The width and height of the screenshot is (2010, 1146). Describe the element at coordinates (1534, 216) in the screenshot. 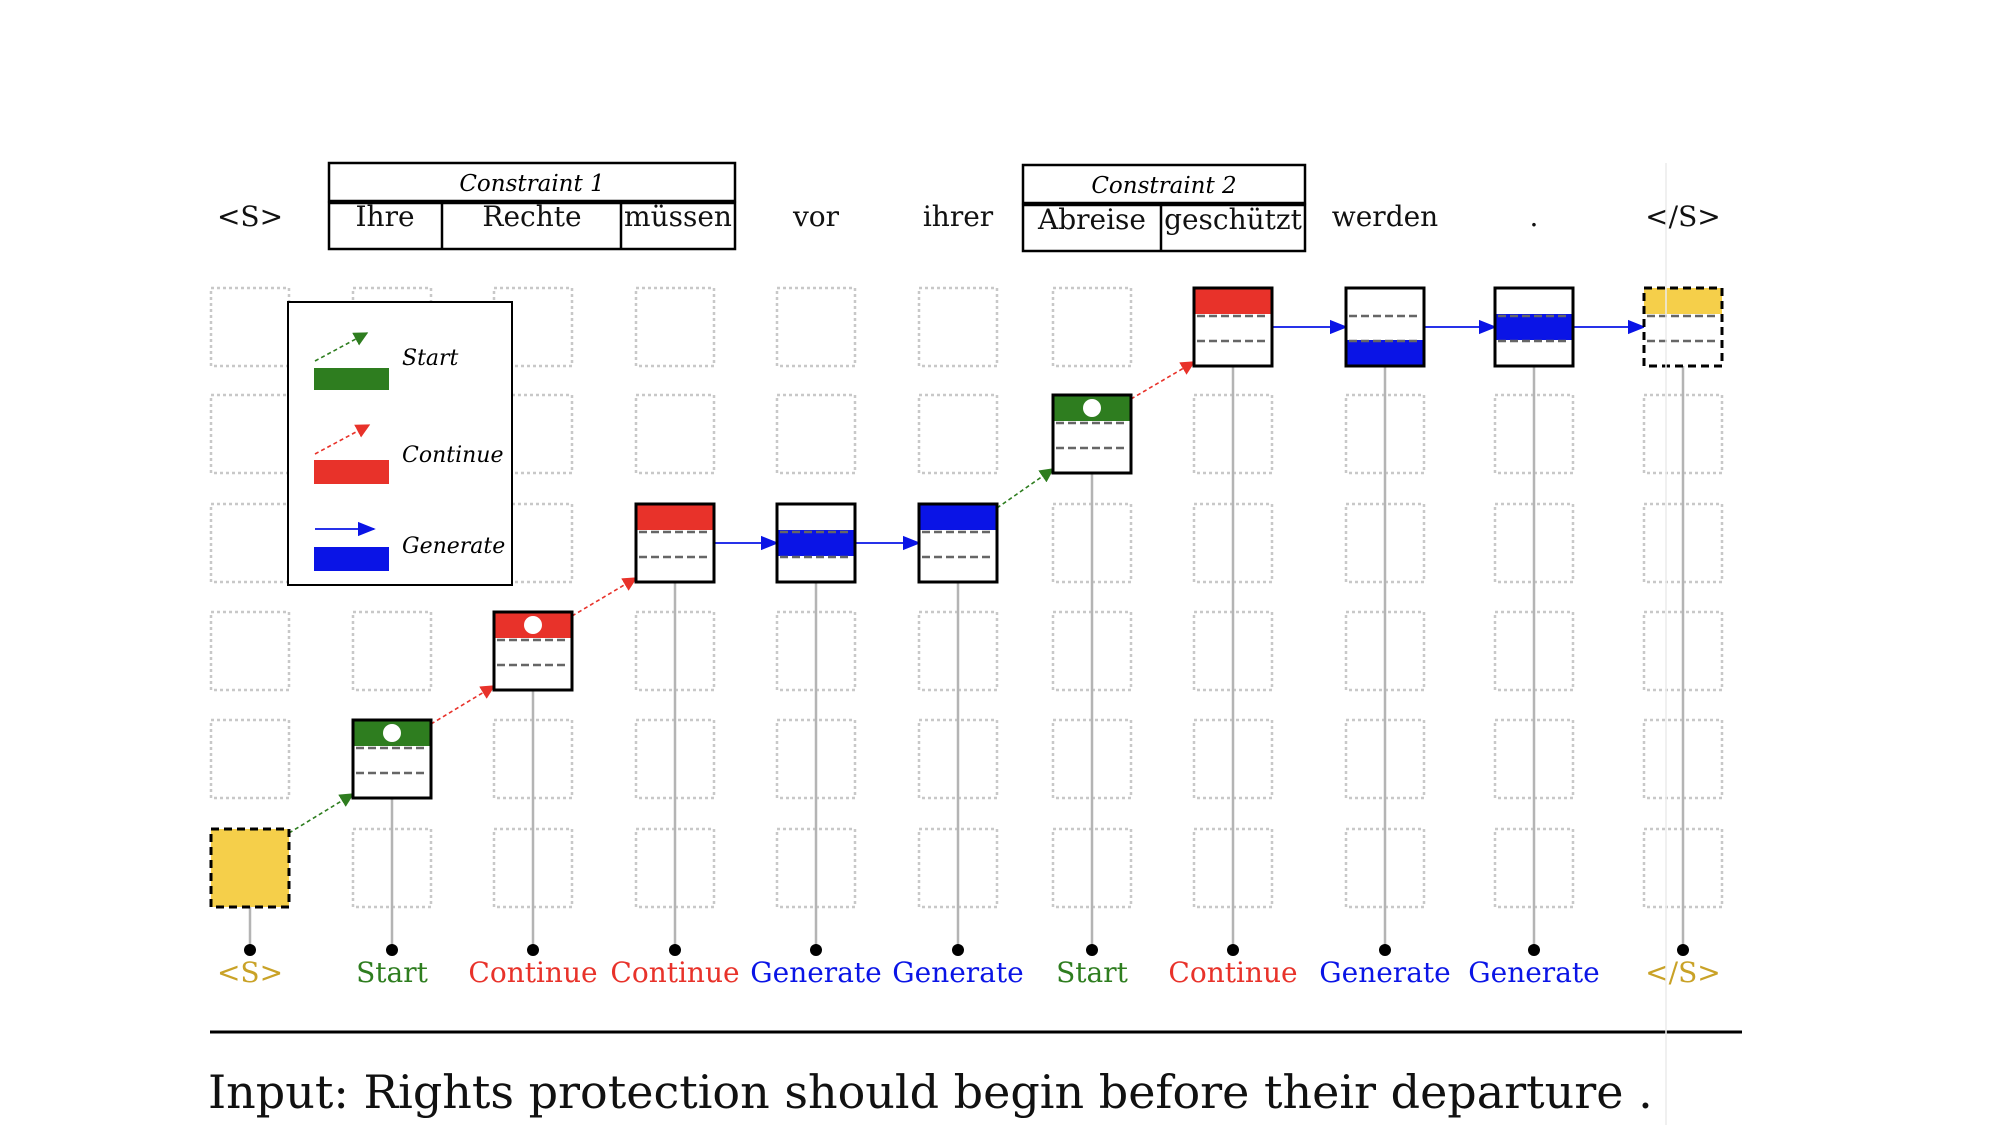

I see `target-token: .` at that location.